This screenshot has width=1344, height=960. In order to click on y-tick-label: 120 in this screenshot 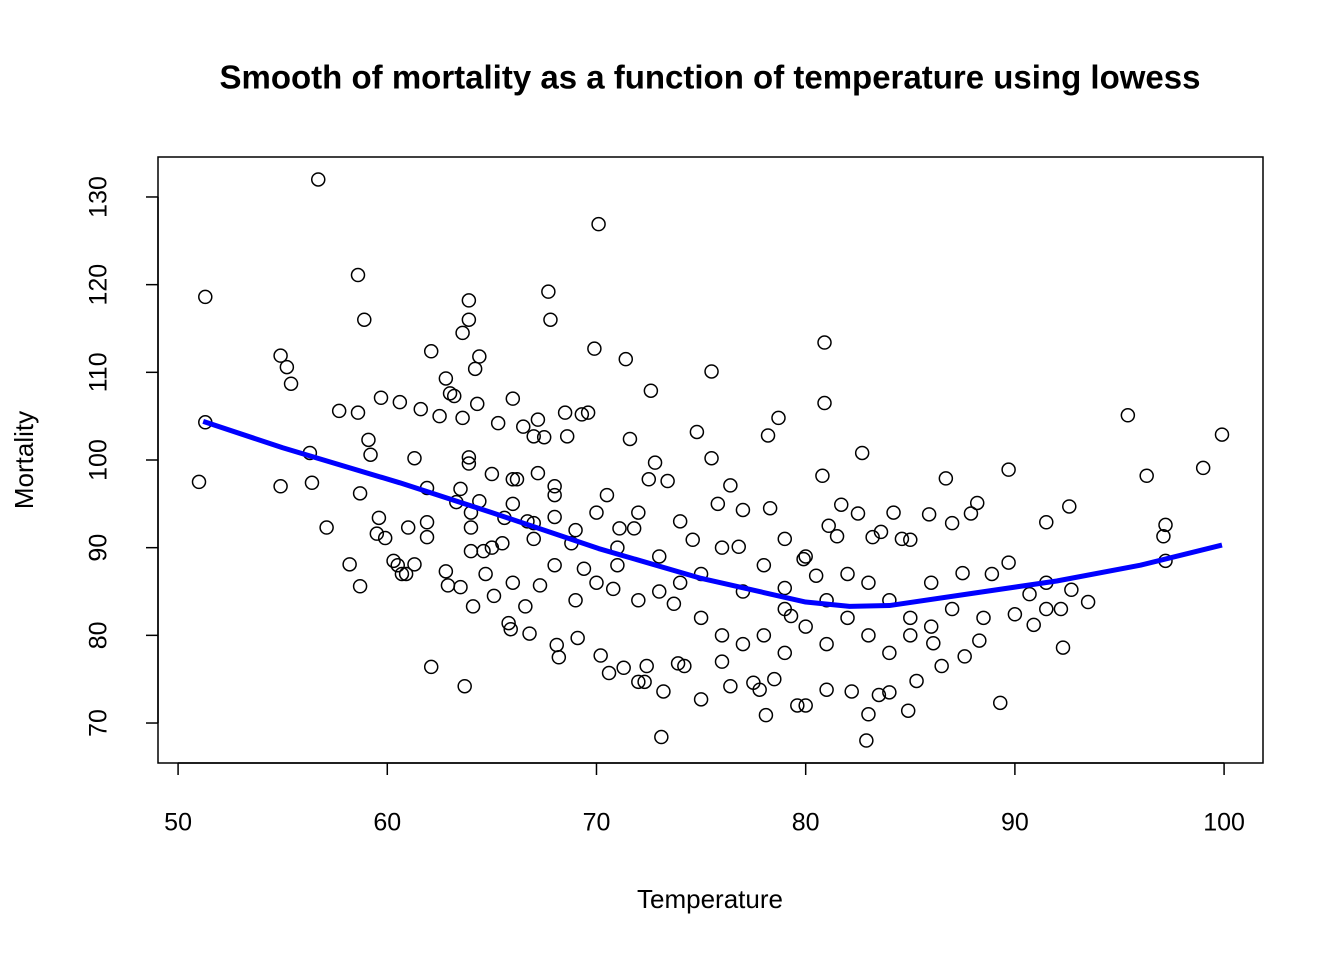, I will do `click(99, 285)`.